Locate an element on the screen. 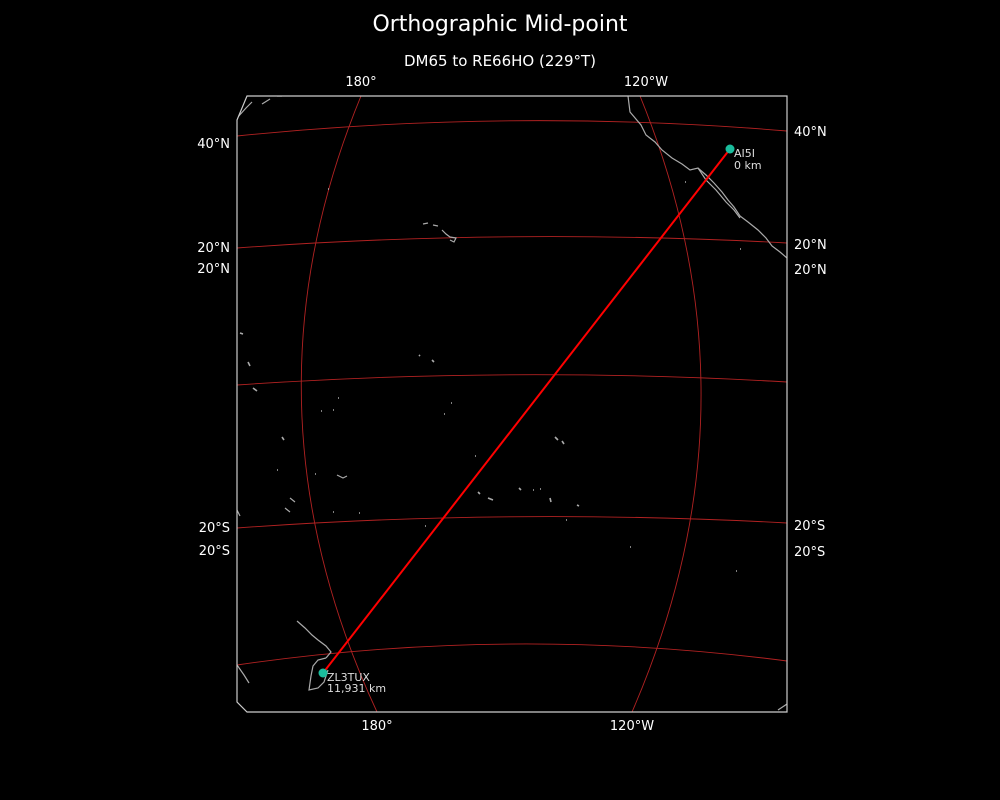 The width and height of the screenshot is (1000, 800). end-station-marker is located at coordinates (323, 673).